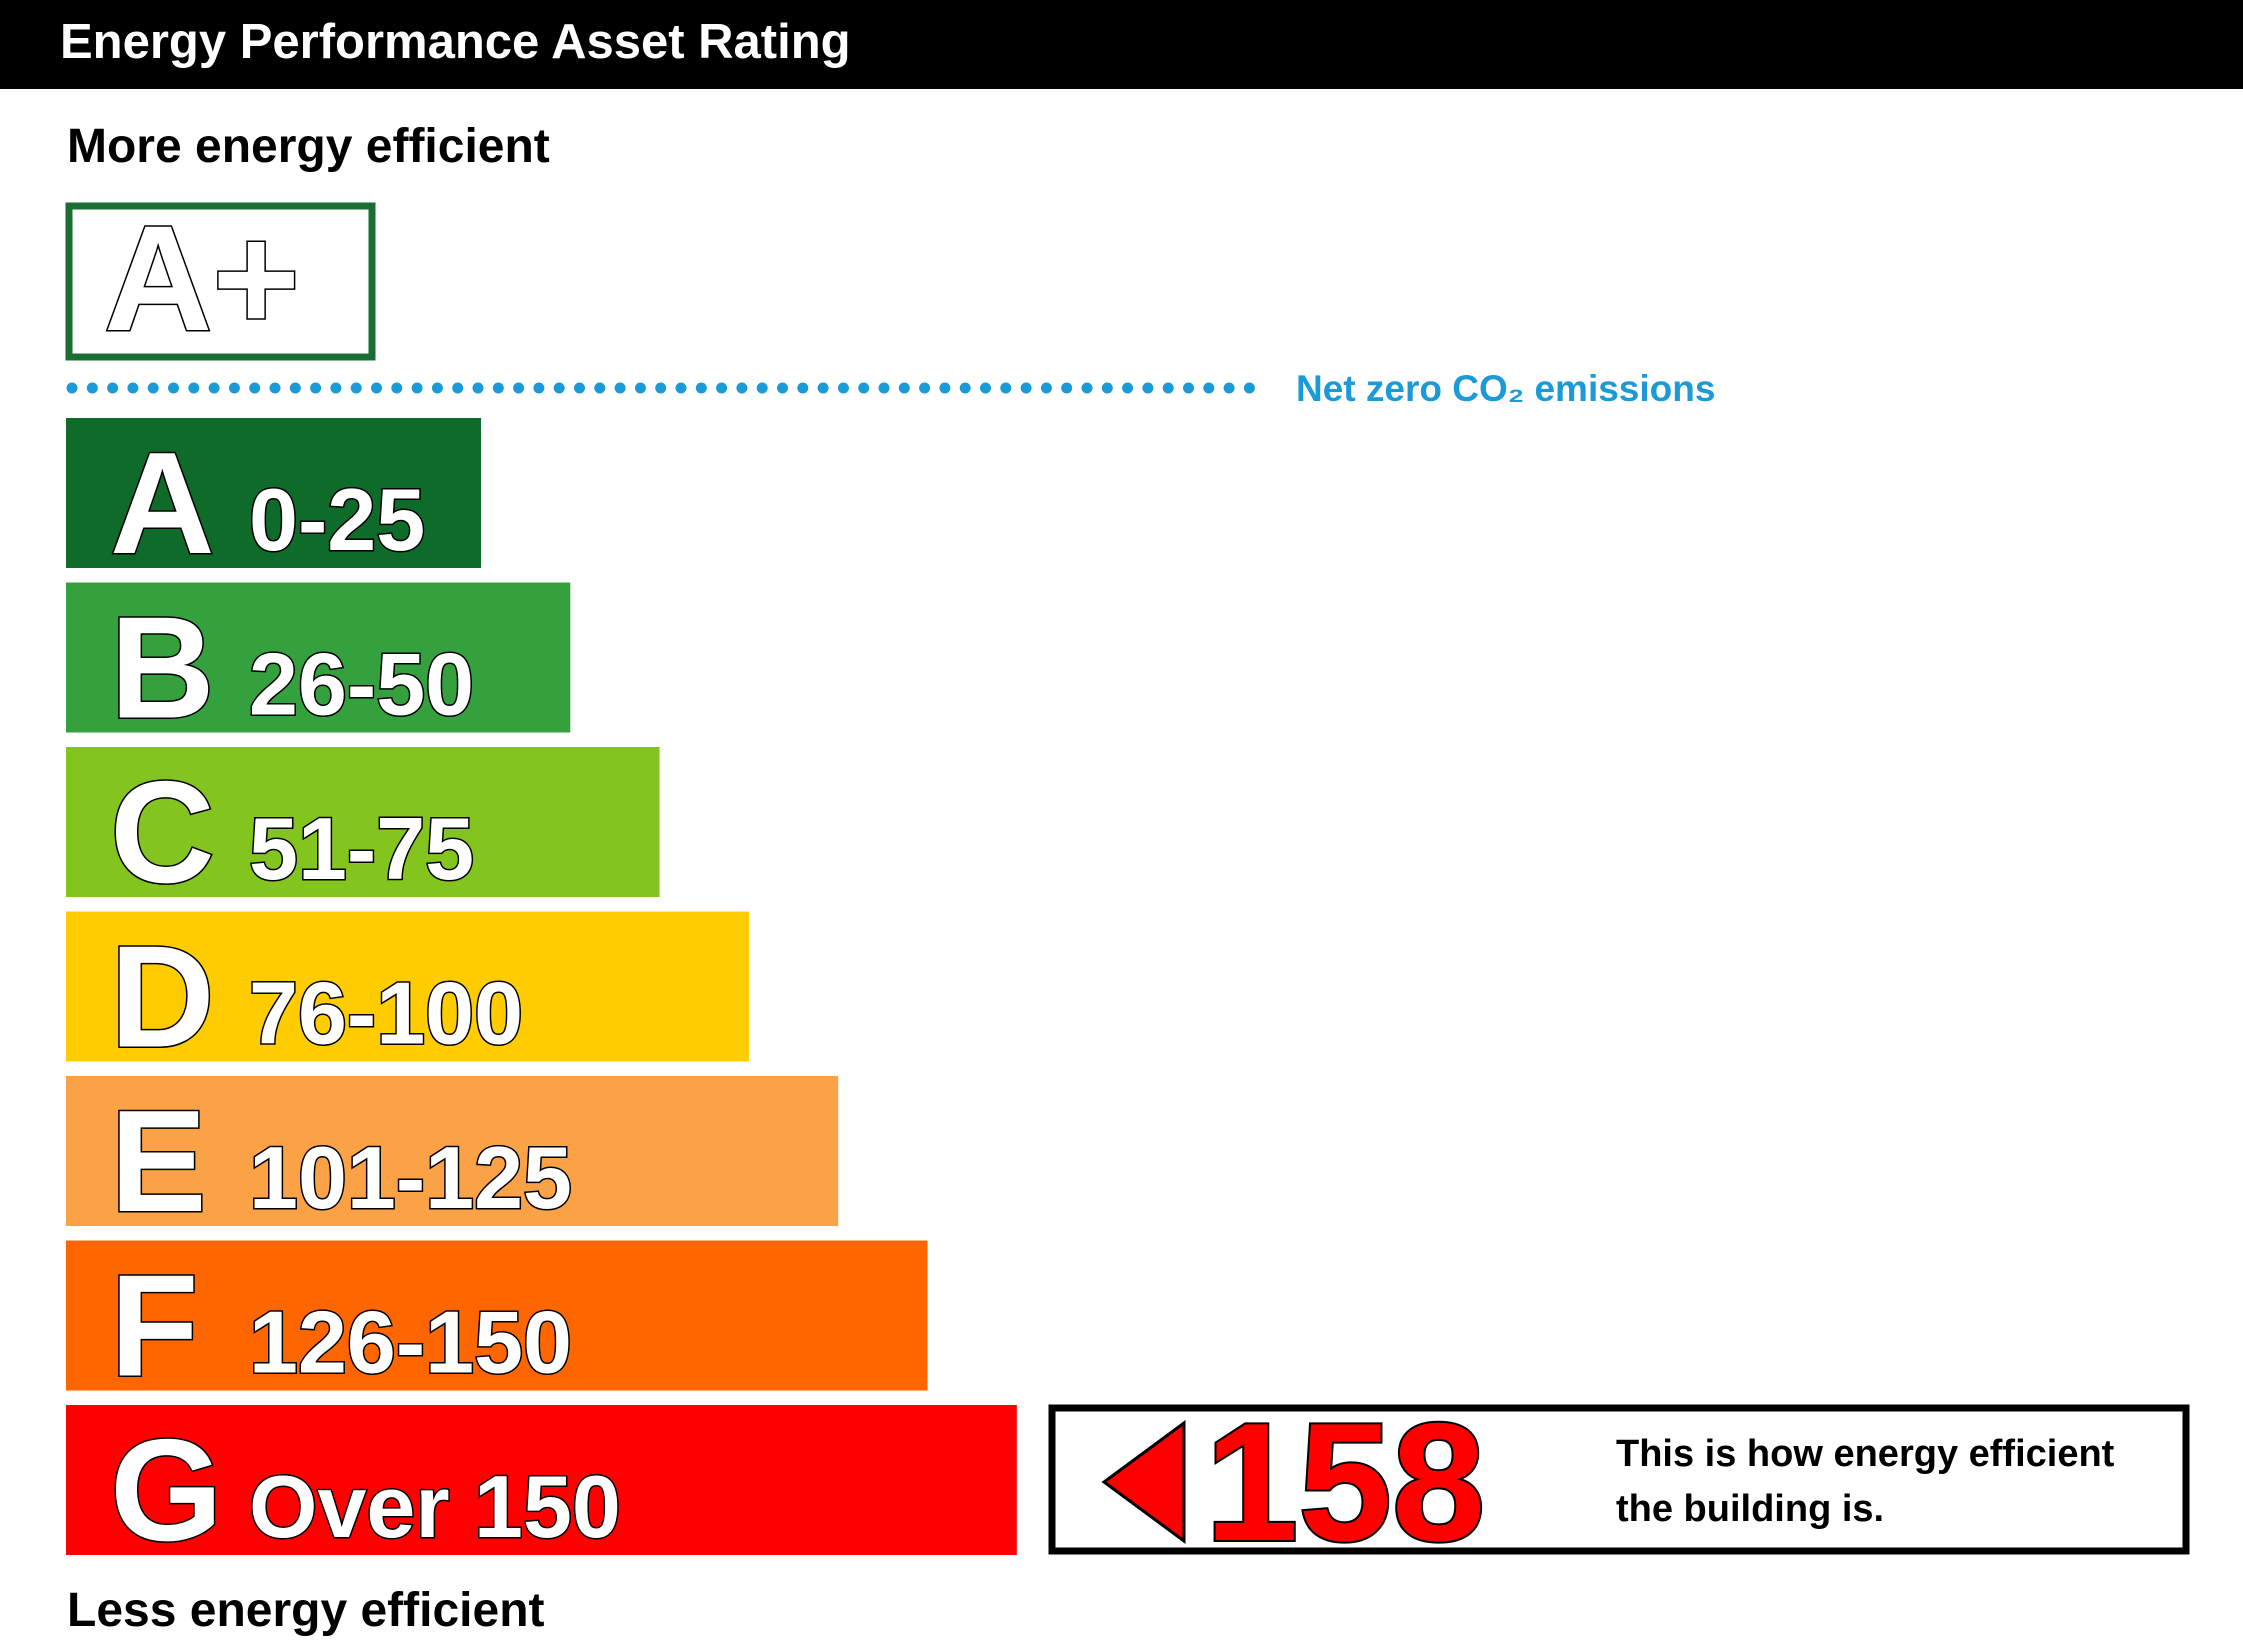 The image size is (2243, 1648). What do you see at coordinates (1121, 44) in the screenshot?
I see `header-bar` at bounding box center [1121, 44].